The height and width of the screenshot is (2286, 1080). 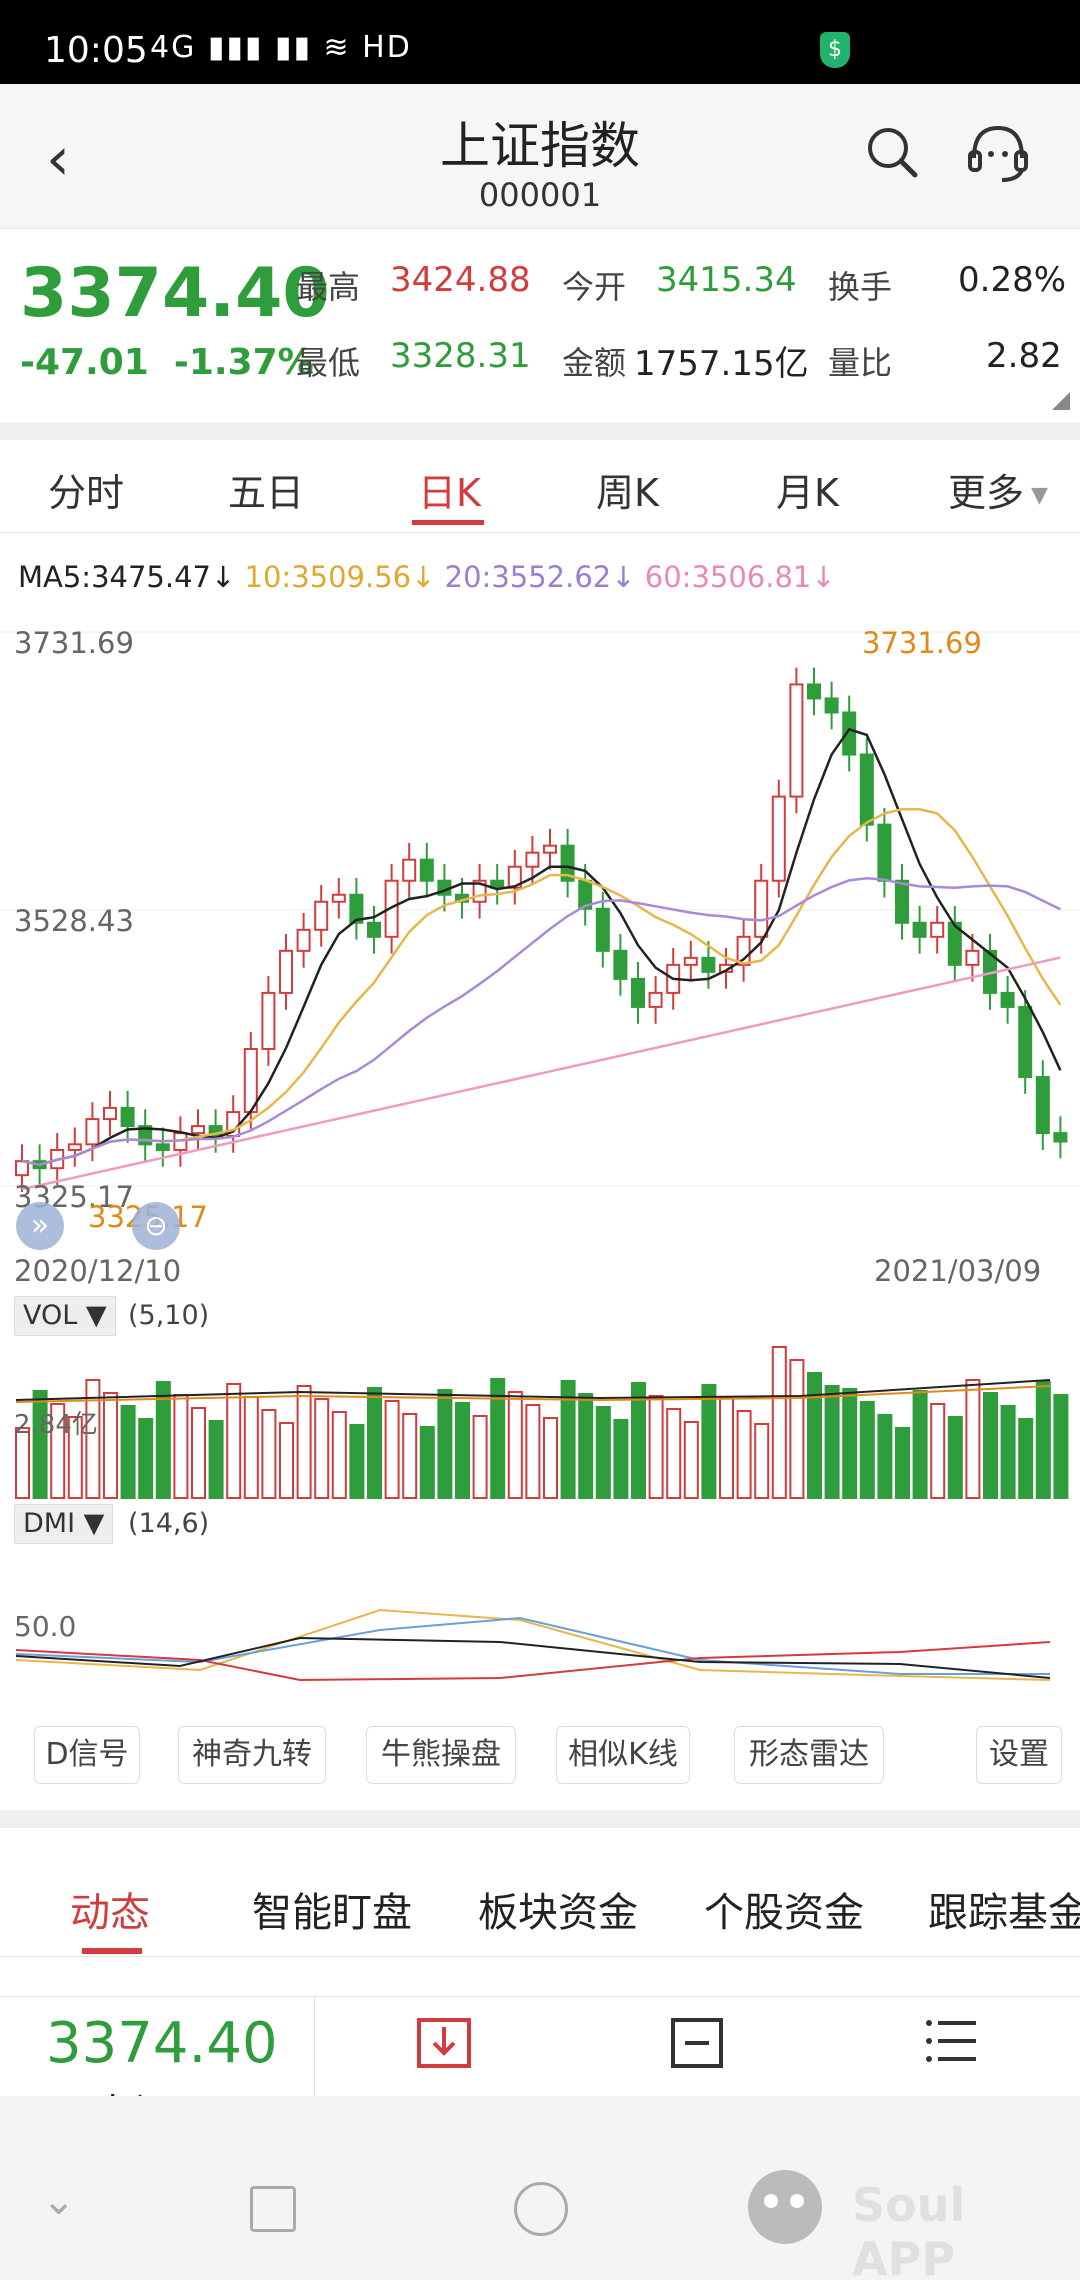 What do you see at coordinates (533, 1661) in the screenshot?
I see `dmi-pdi-line` at bounding box center [533, 1661].